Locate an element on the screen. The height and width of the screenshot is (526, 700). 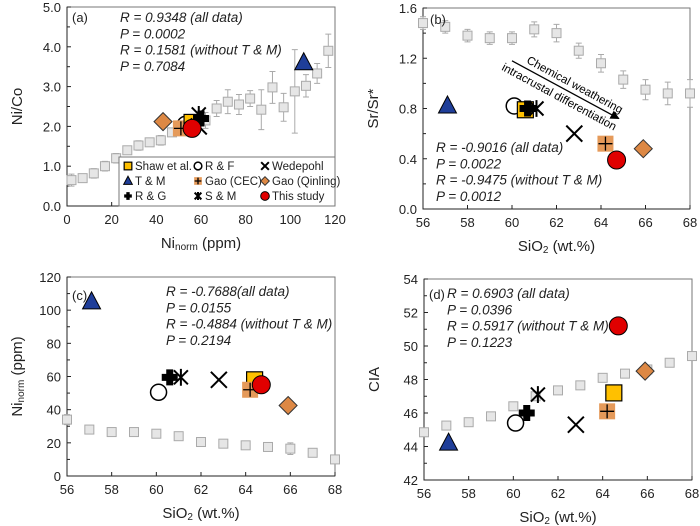
x-tick-label: 20 is located at coordinates (111, 219).